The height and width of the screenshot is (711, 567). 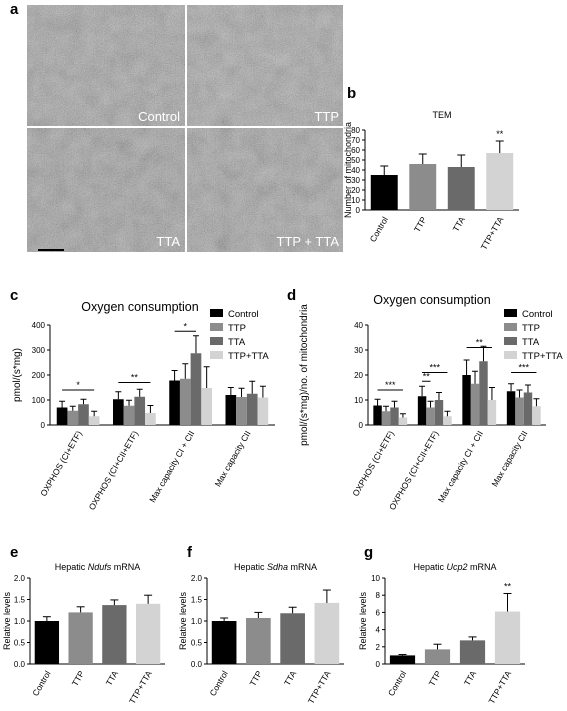 What do you see at coordinates (106, 190) in the screenshot?
I see `micrograph-tta: TTA` at bounding box center [106, 190].